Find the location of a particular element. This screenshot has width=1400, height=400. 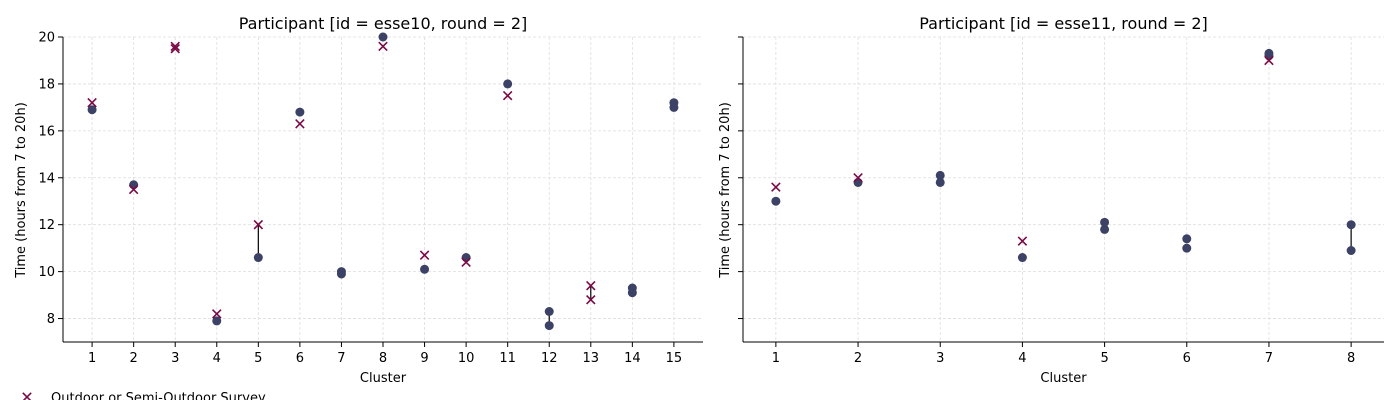

x-tick-label: 9 is located at coordinates (424, 358).